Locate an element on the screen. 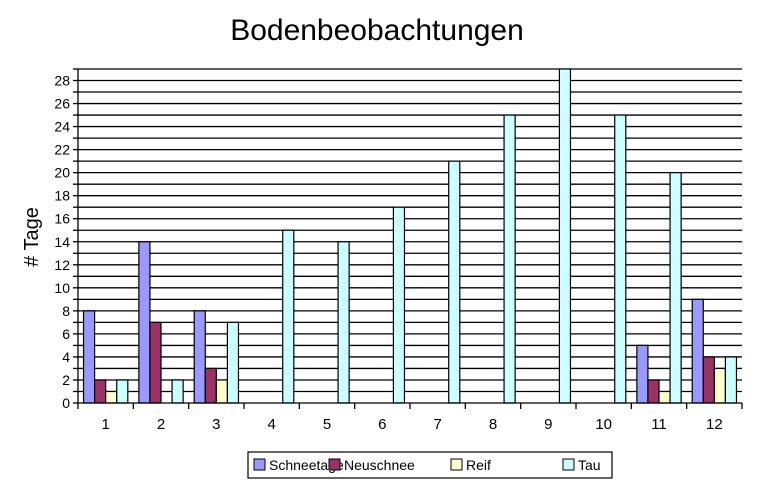 Image resolution: width=758 pixels, height=494 pixels. x-tick-label: 11 is located at coordinates (659, 424).